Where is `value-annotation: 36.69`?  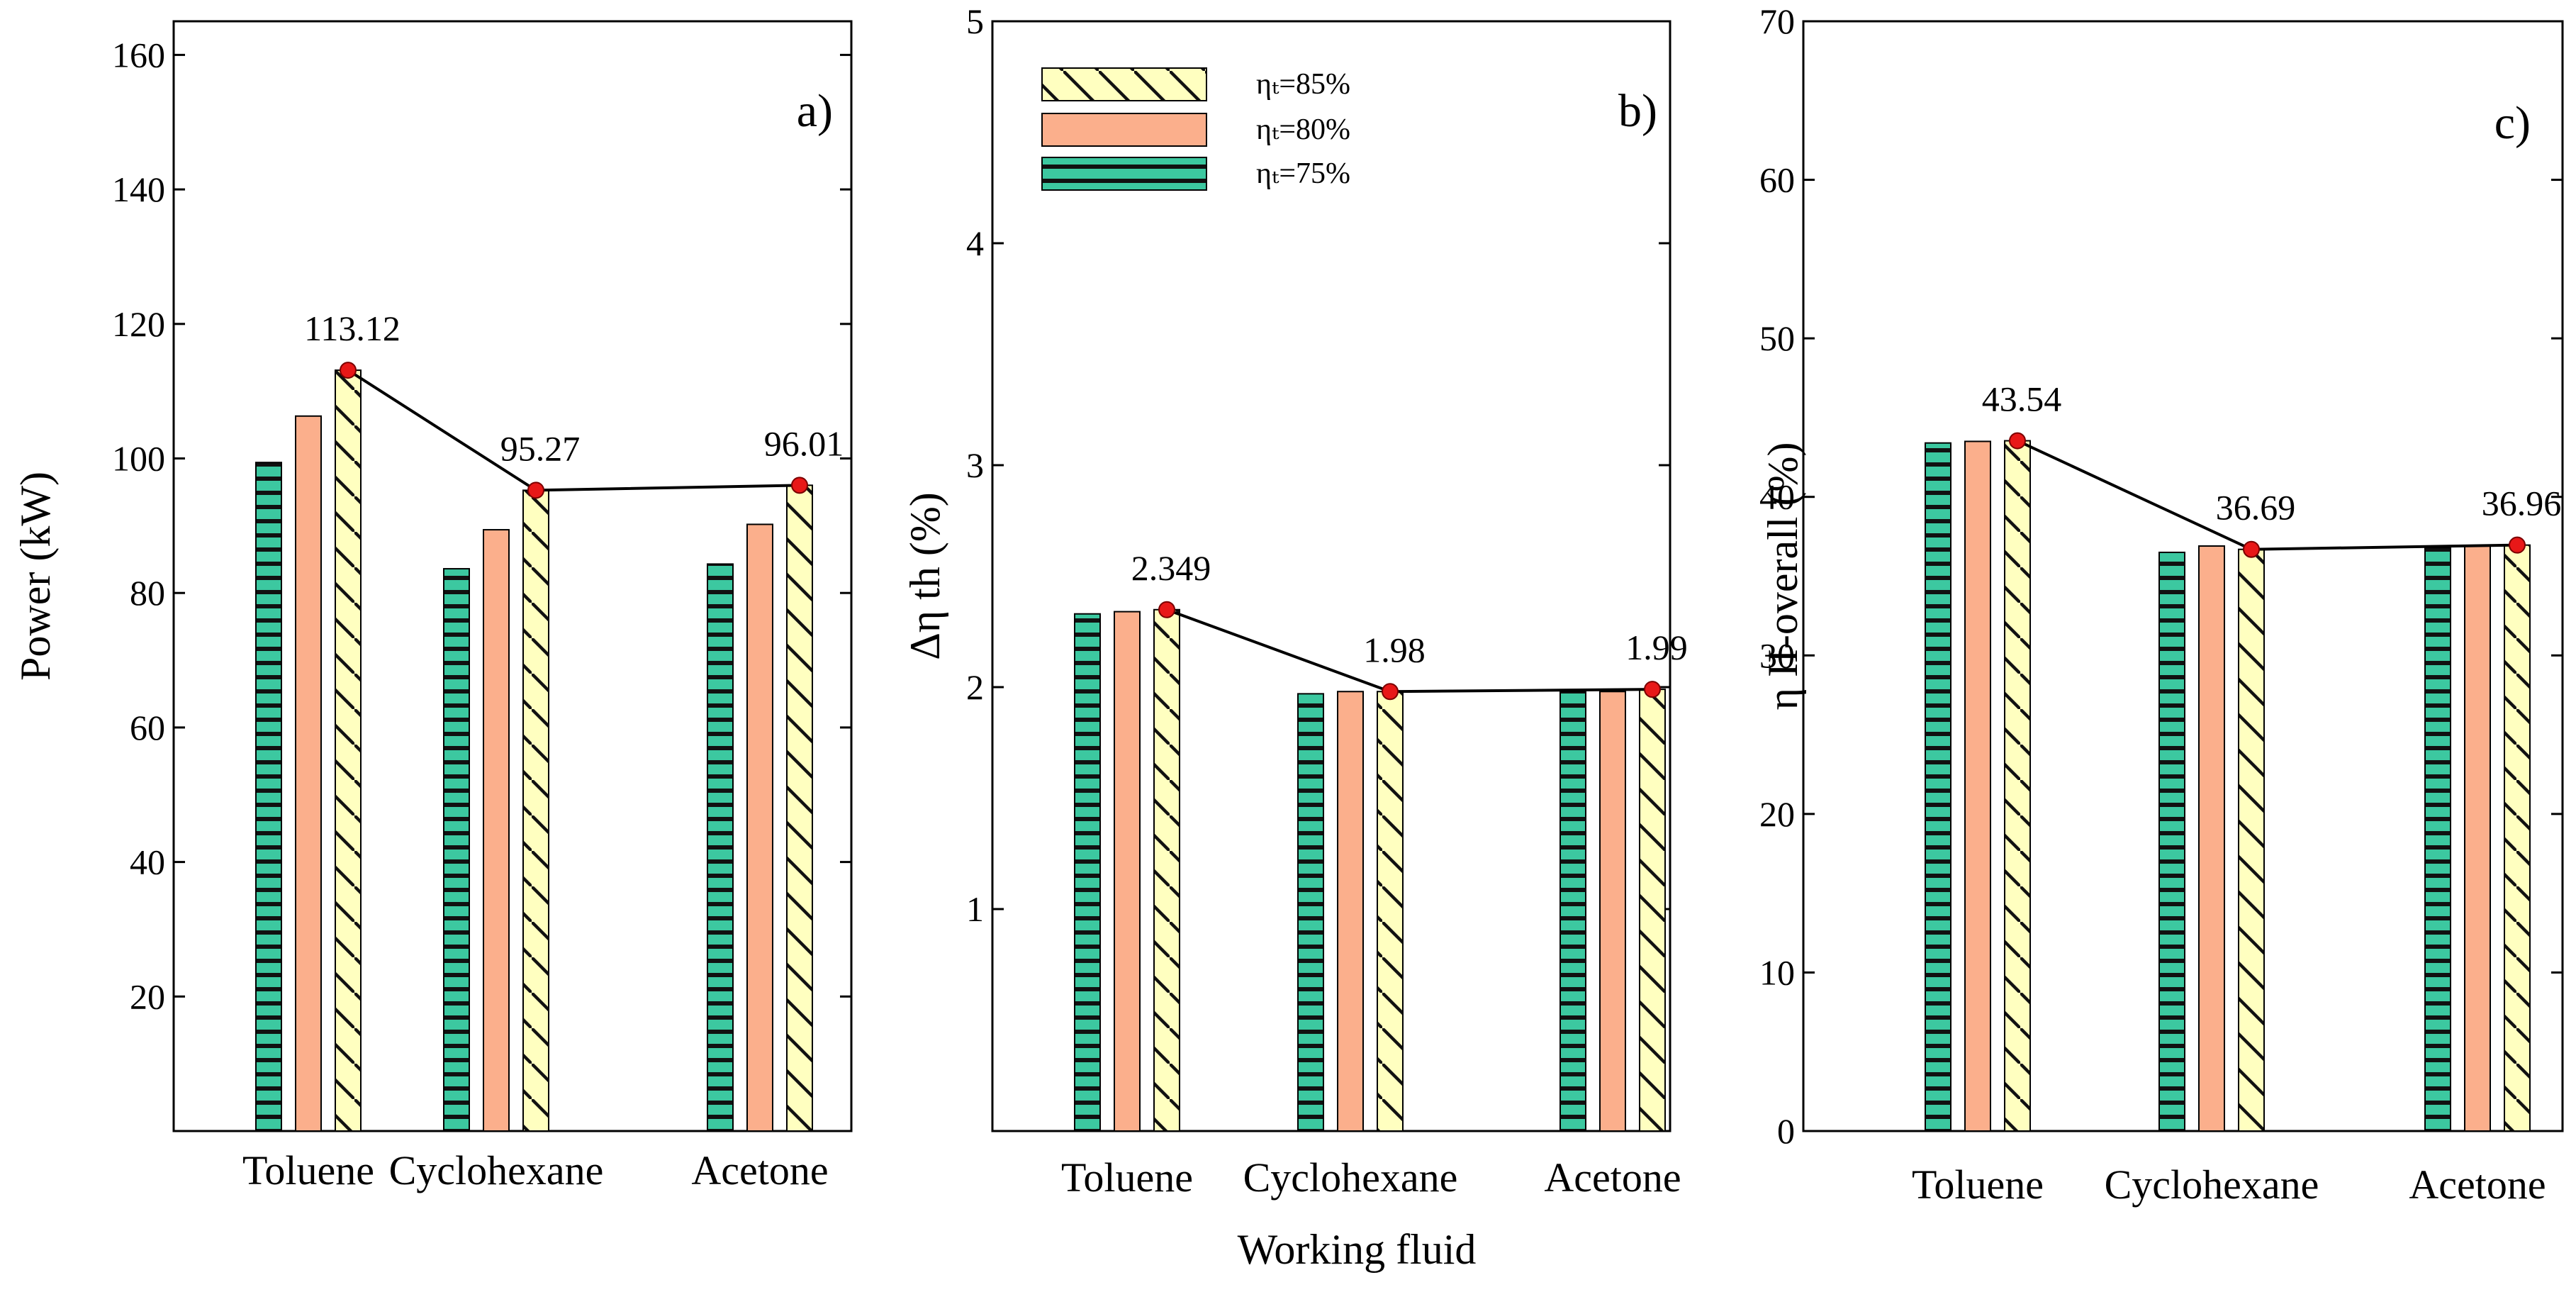
value-annotation: 36.69 is located at coordinates (2256, 508).